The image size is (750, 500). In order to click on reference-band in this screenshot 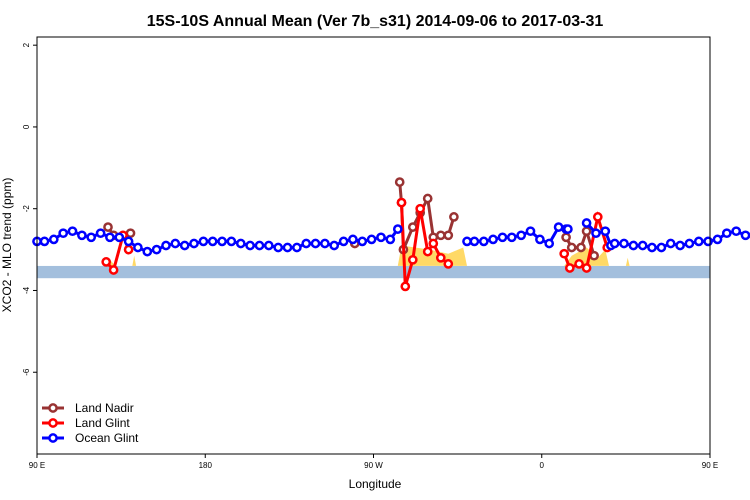, I will do `click(373, 272)`.